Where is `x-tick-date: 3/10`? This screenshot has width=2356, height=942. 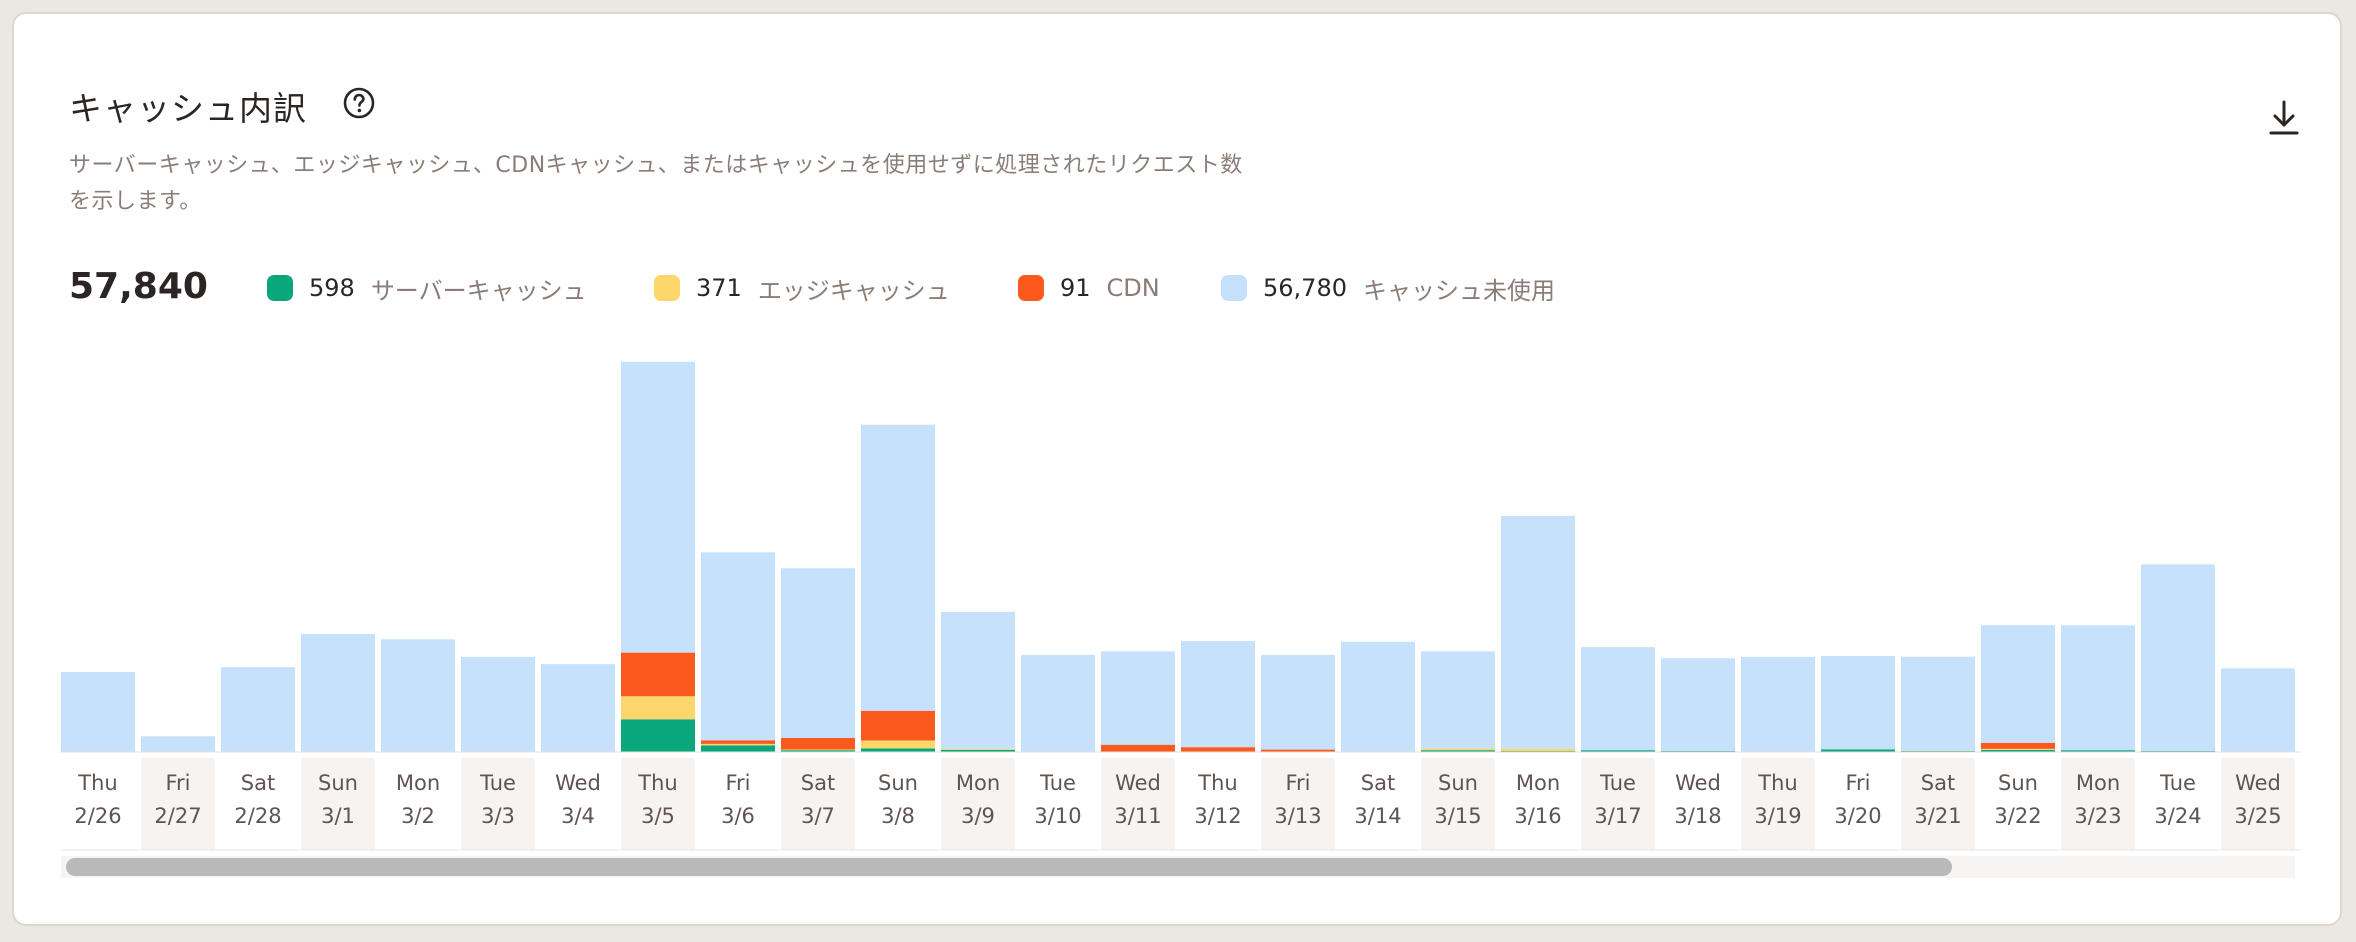
x-tick-date: 3/10 is located at coordinates (1057, 816).